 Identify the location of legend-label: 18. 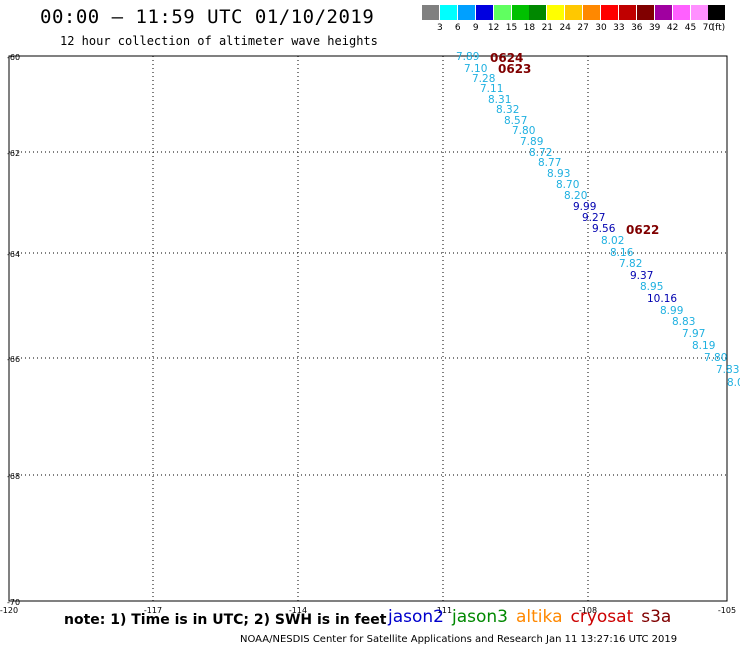
(529, 28).